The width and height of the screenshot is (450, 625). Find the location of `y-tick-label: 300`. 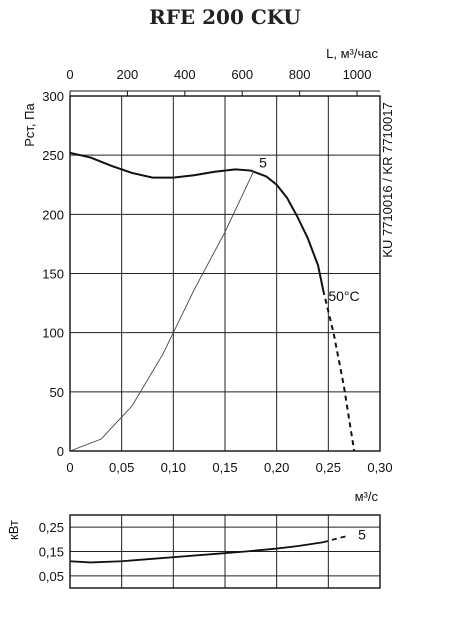

y-tick-label: 300 is located at coordinates (53, 96).